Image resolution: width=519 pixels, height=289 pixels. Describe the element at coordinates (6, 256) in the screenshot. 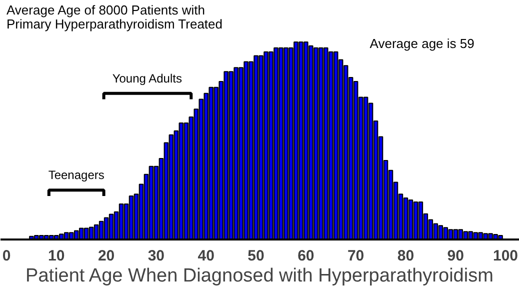

I see `x-tick-label: 0` at that location.